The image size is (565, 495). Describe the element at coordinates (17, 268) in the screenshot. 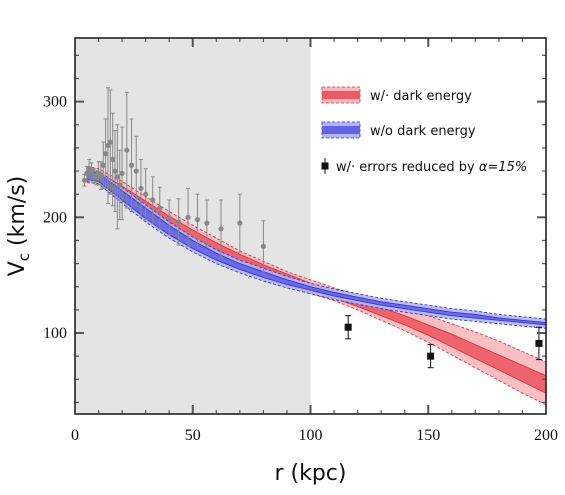

I see `y-axis-label-main: V` at that location.